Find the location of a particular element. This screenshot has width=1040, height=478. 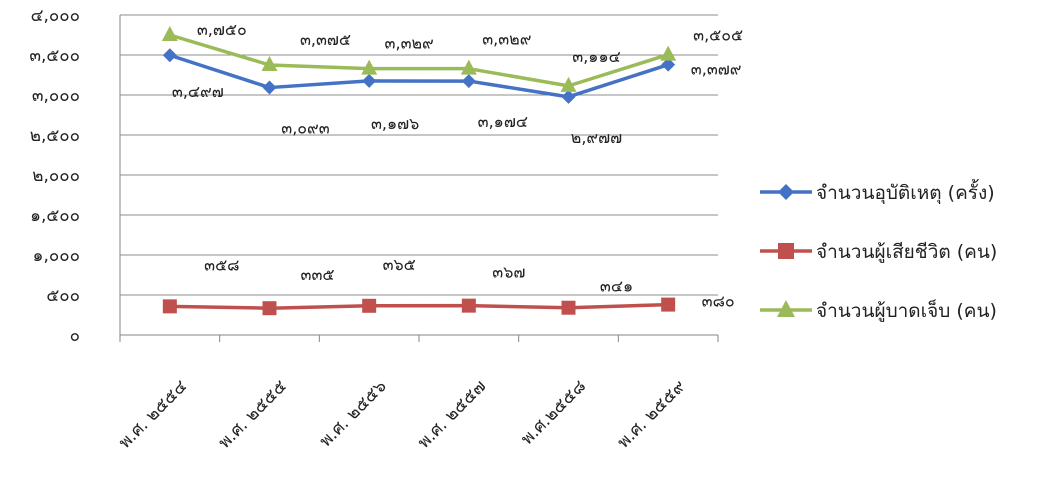

y-tick-label: ๓,๕๐๐ is located at coordinates (54, 56).